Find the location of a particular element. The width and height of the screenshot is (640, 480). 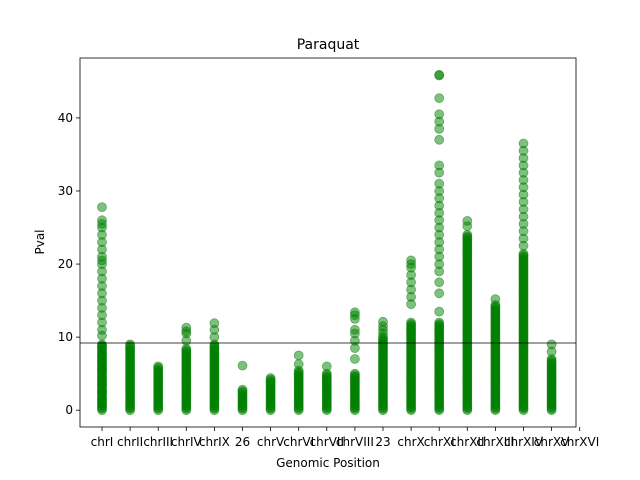

y-tick-label: 20 is located at coordinates (65, 264).